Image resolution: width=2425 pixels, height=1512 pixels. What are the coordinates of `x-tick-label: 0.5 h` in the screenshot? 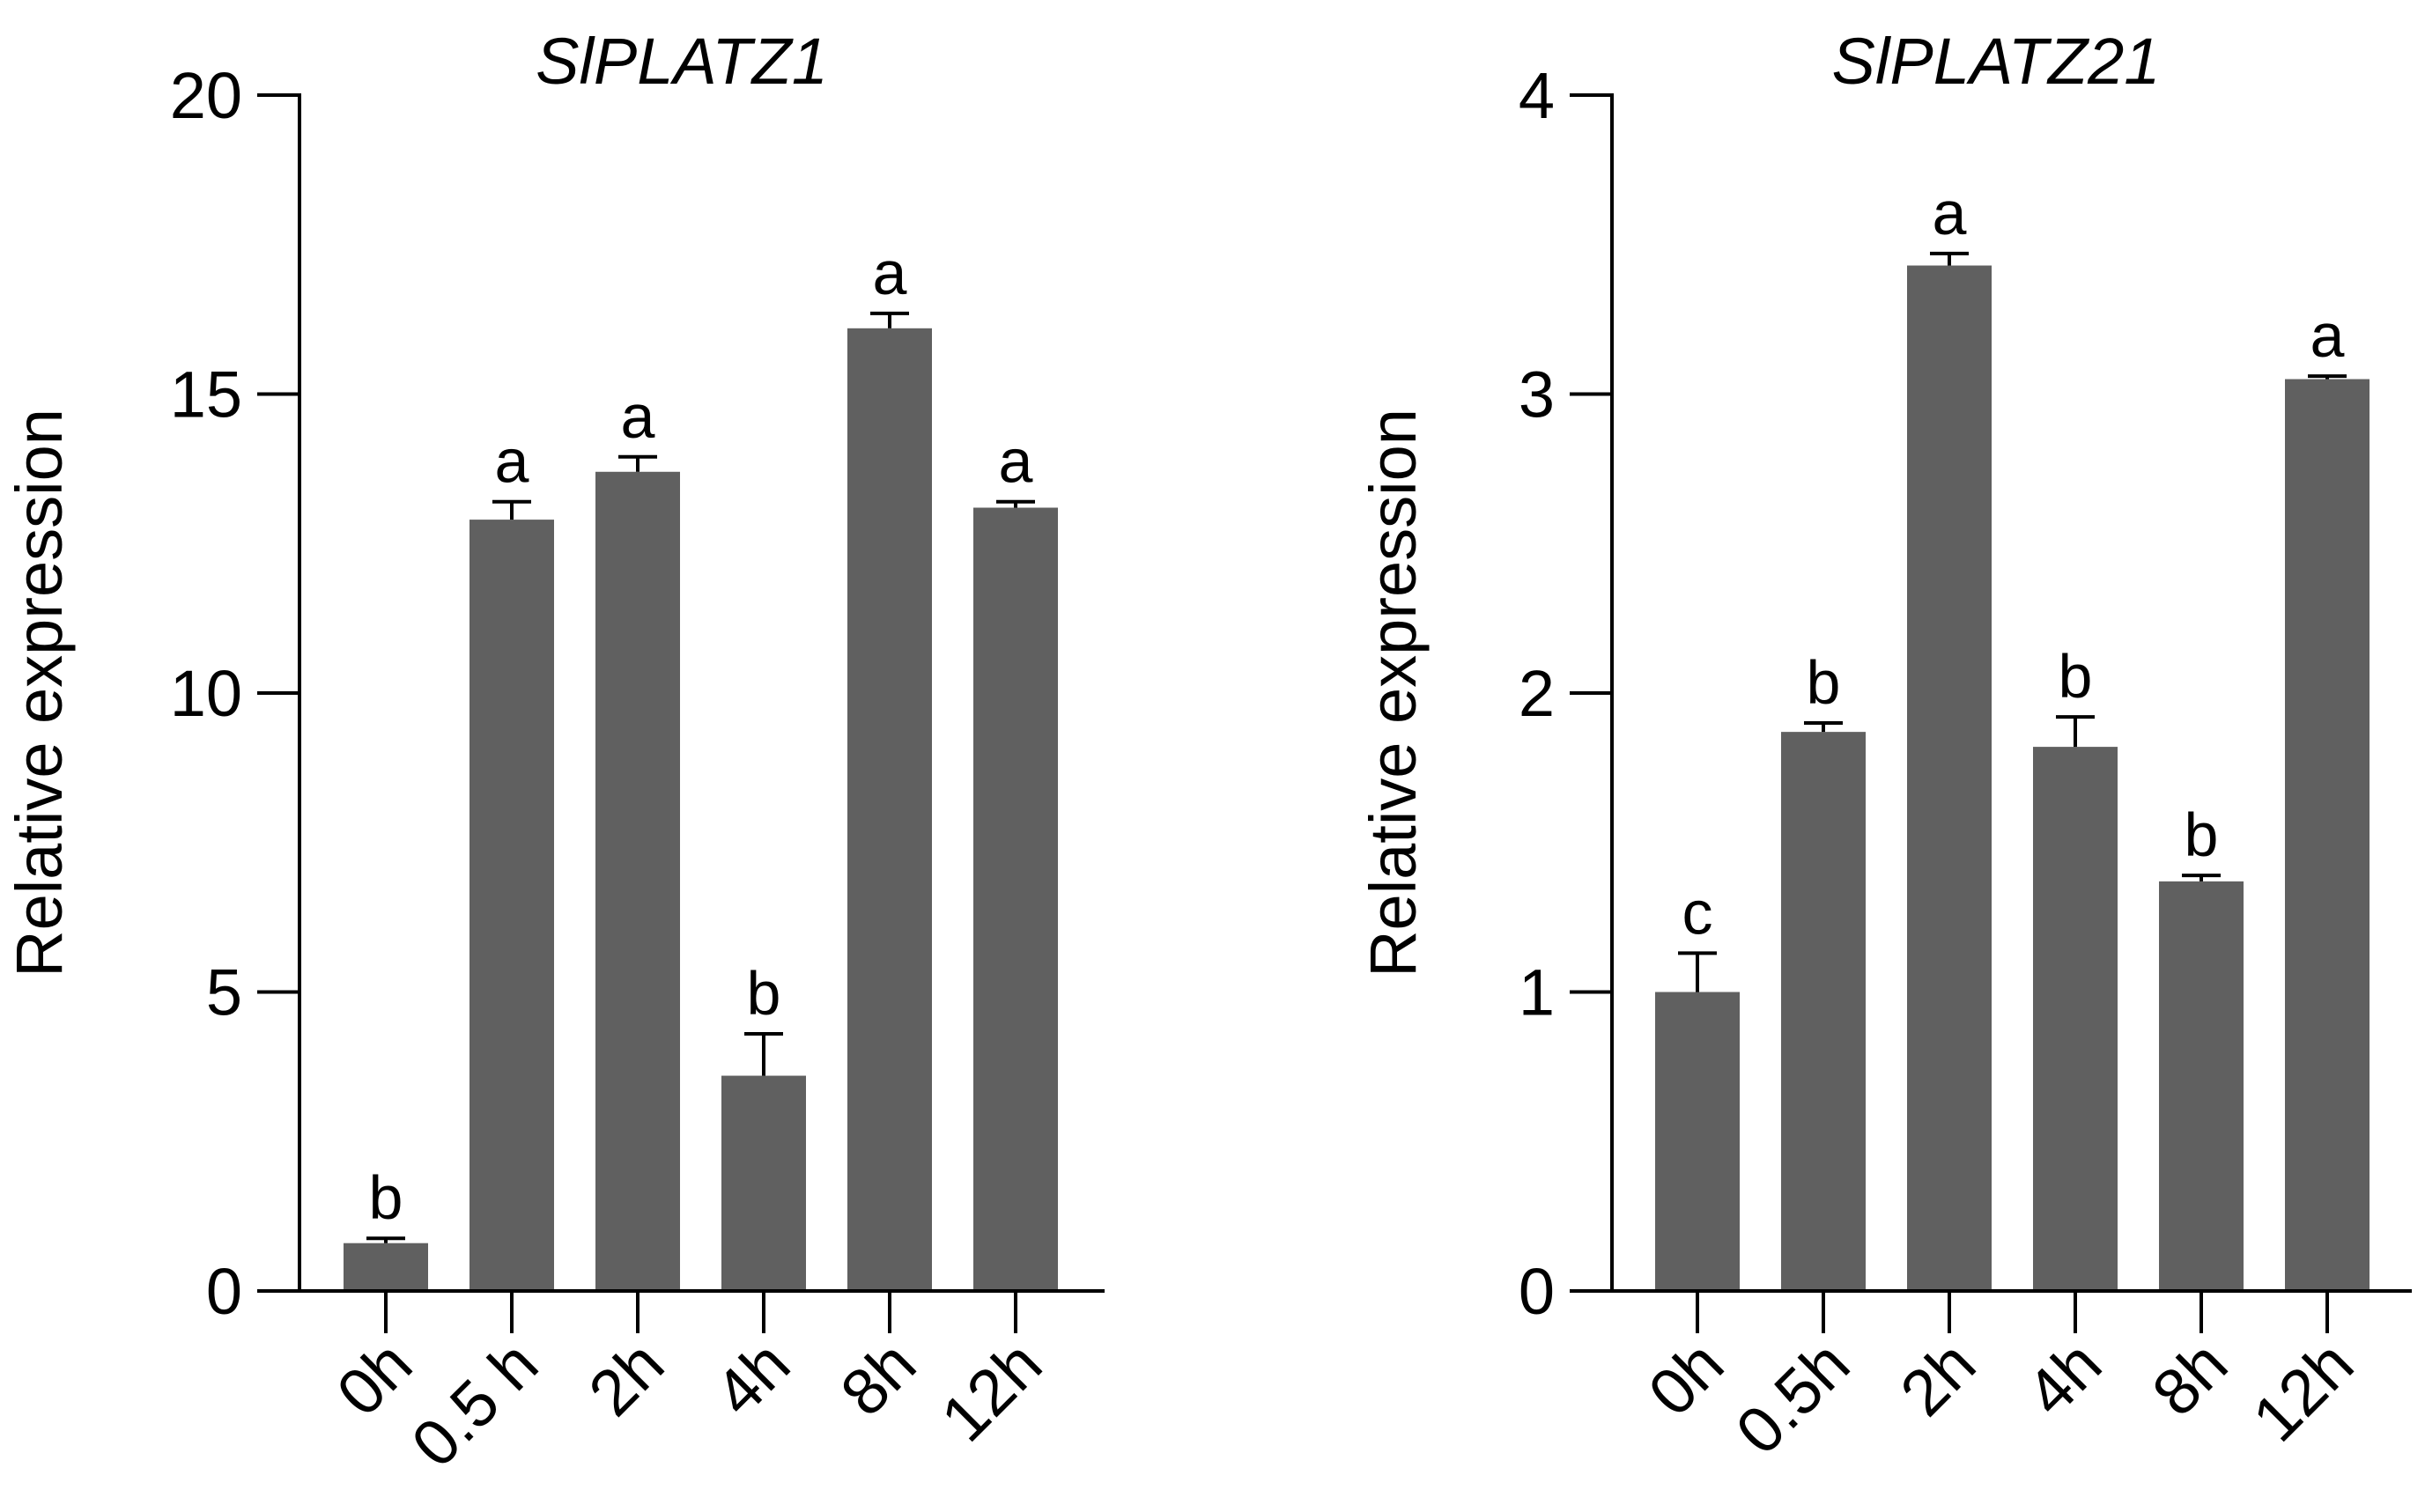 It's located at (474, 1404).